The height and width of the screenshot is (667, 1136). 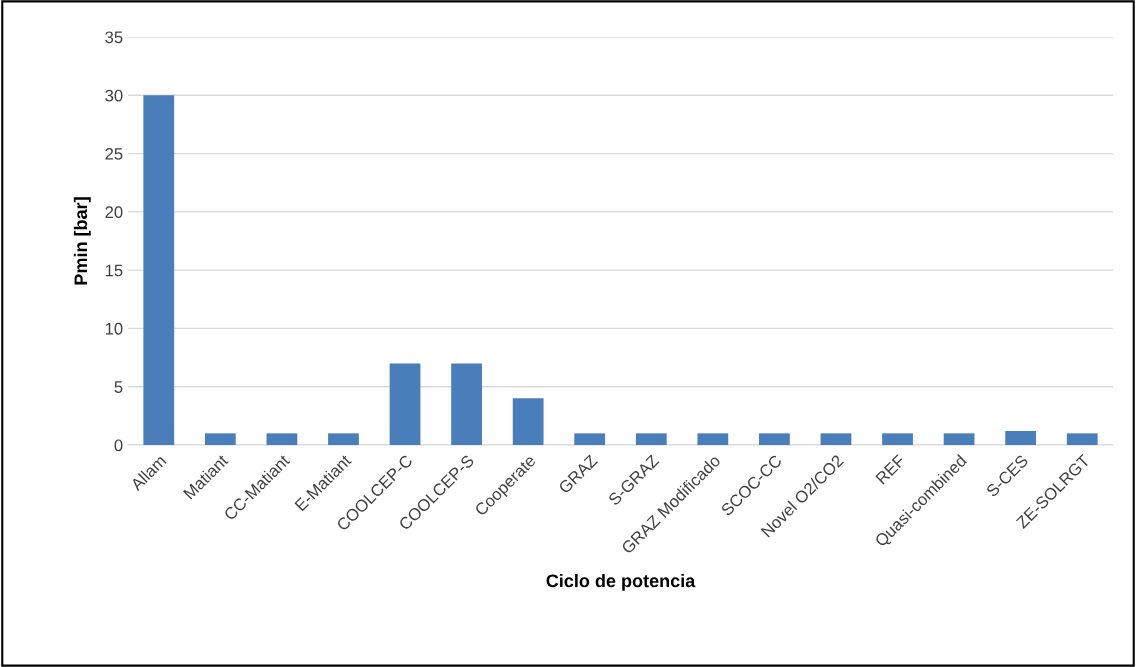 What do you see at coordinates (621, 582) in the screenshot?
I see `x-axis-title: Ciclo de potencia` at bounding box center [621, 582].